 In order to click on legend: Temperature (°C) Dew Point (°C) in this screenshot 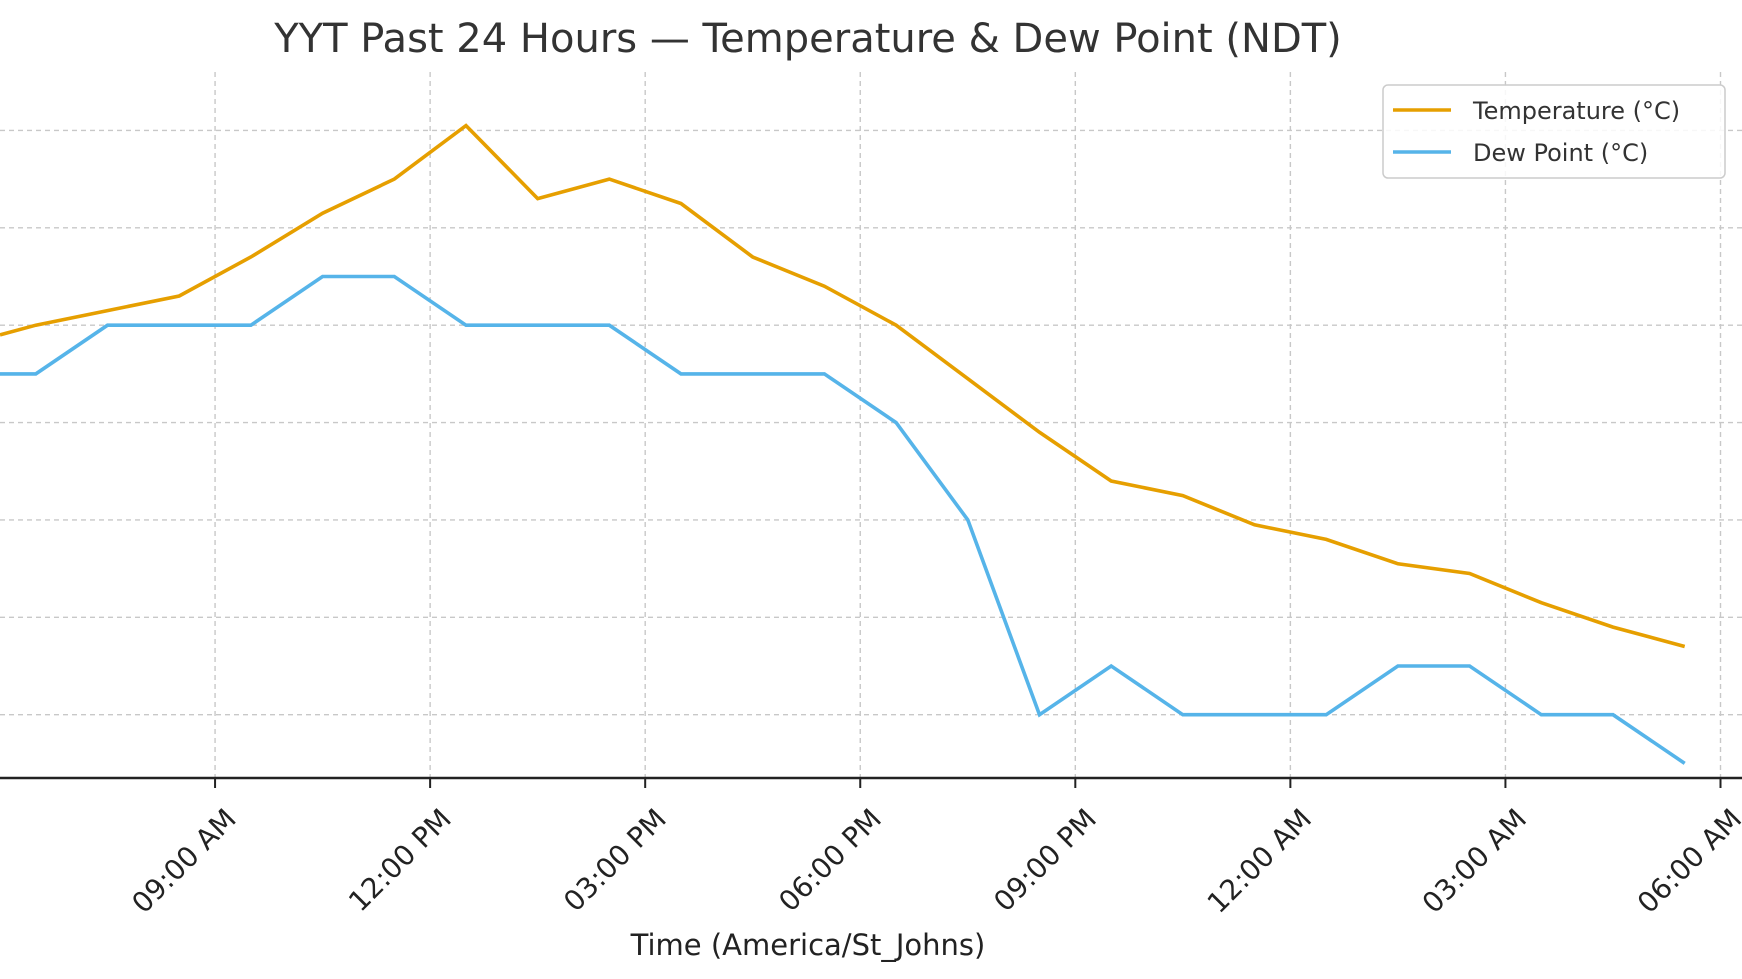, I will do `click(1554, 131)`.